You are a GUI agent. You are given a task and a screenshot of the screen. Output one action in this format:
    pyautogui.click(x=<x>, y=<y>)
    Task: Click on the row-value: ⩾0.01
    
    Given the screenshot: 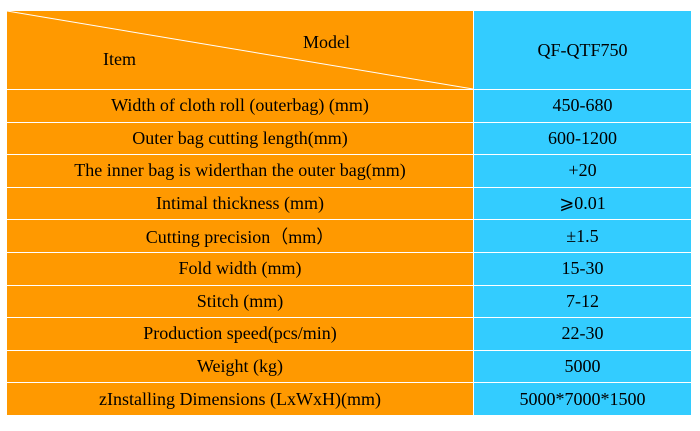 What is the action you would take?
    pyautogui.click(x=582, y=203)
    